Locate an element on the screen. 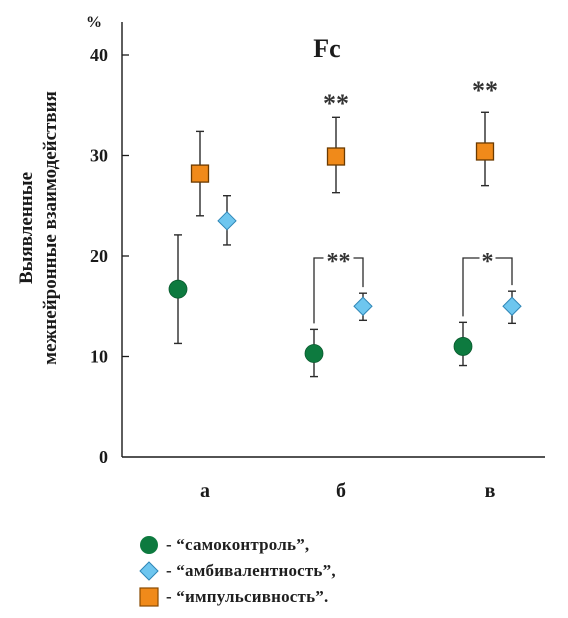 The height and width of the screenshot is (618, 568). x-tick-label: в is located at coordinates (490, 491).